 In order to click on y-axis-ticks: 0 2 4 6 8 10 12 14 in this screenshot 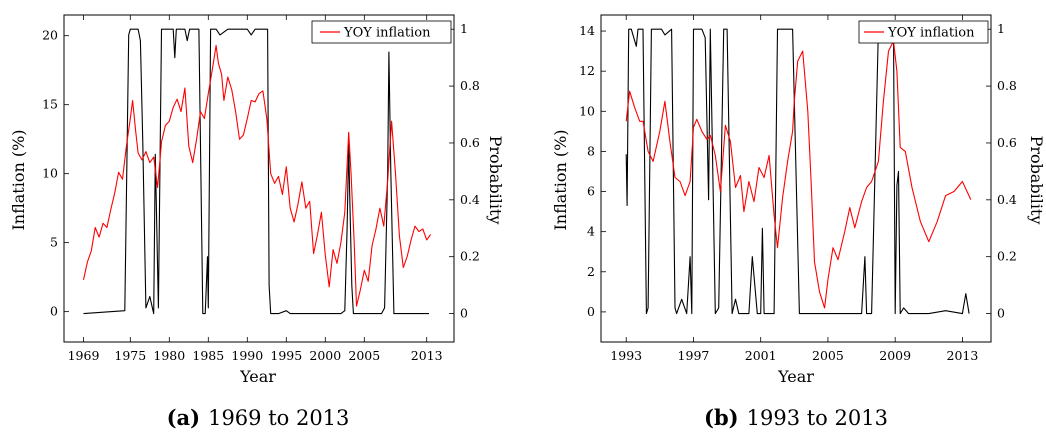, I will do `click(592, 171)`.